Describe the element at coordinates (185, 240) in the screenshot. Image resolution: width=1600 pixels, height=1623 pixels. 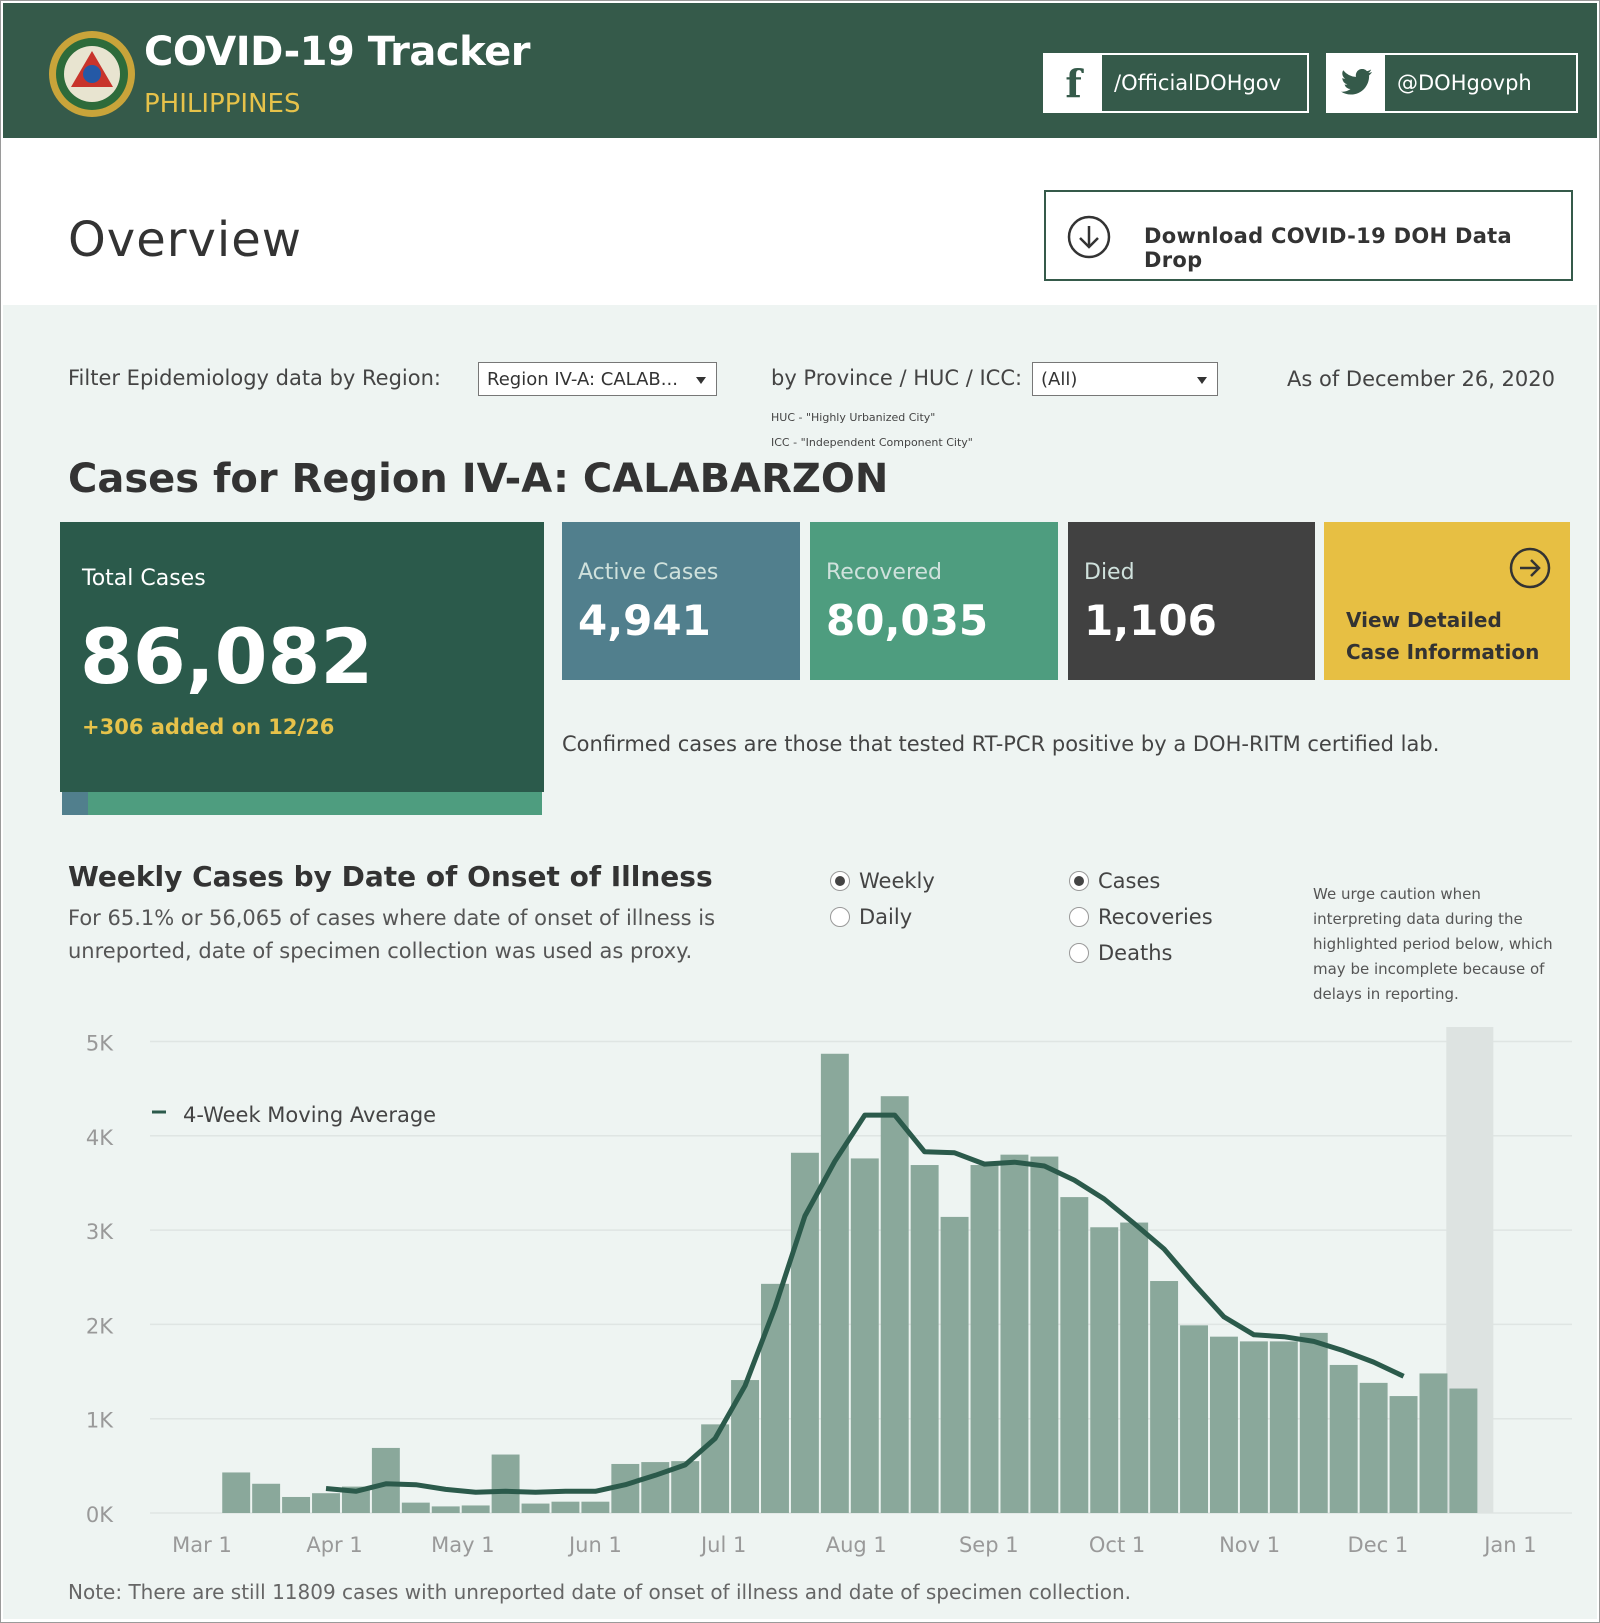
I see `page-title: Overview` at that location.